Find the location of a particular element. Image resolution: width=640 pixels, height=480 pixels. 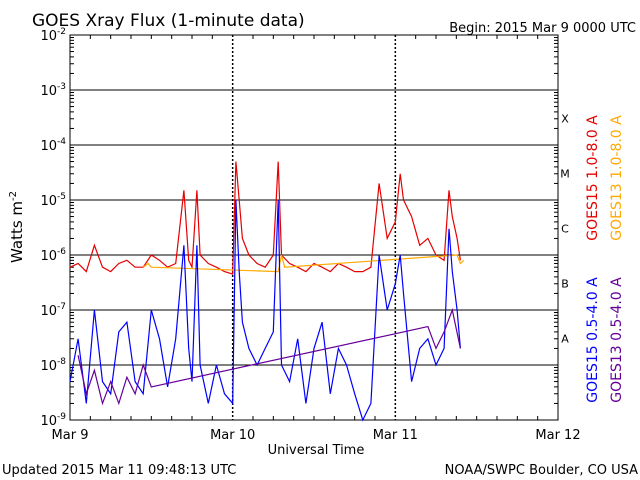

y-axis-label-exponent: -2 is located at coordinates (13, 196).